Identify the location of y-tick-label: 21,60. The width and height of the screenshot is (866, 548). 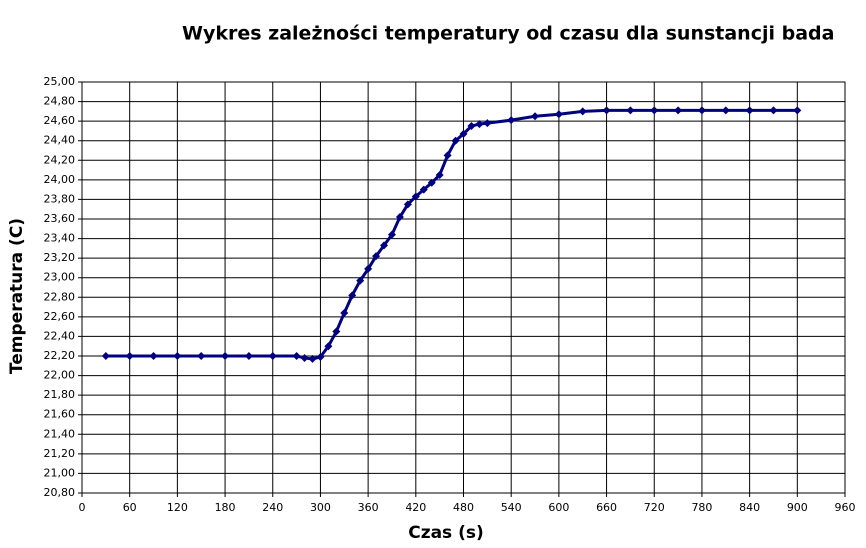
(60, 414).